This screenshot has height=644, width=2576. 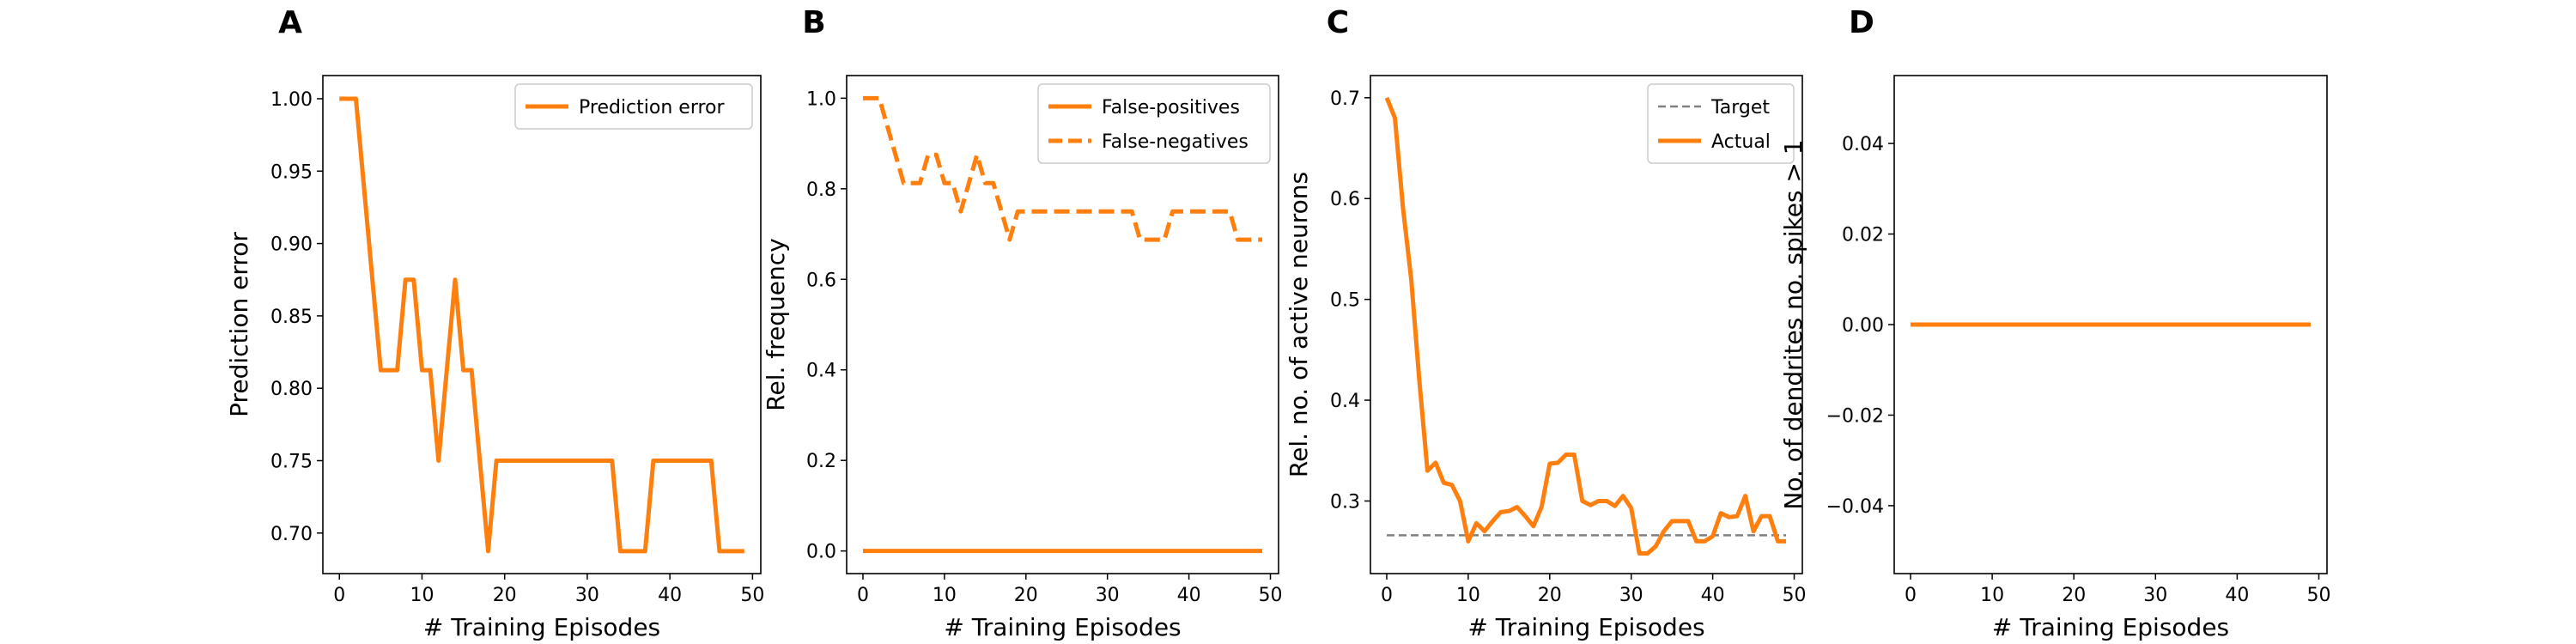 What do you see at coordinates (290, 23) in the screenshot?
I see `panel-letter: A` at bounding box center [290, 23].